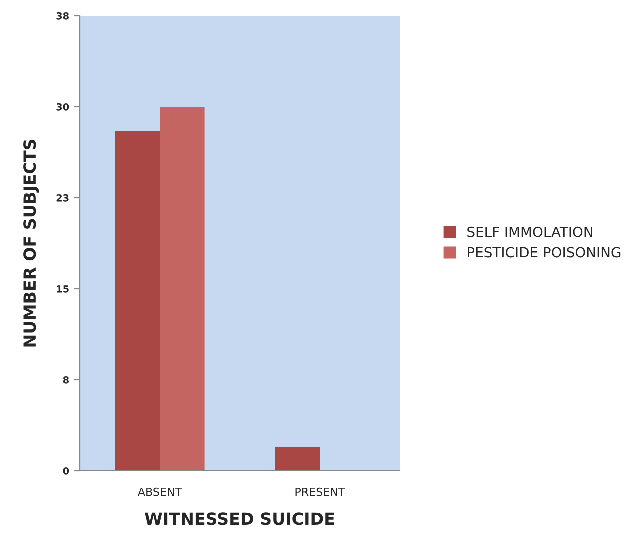 Image resolution: width=643 pixels, height=535 pixels. I want to click on y-tick-label: 38, so click(62, 16).